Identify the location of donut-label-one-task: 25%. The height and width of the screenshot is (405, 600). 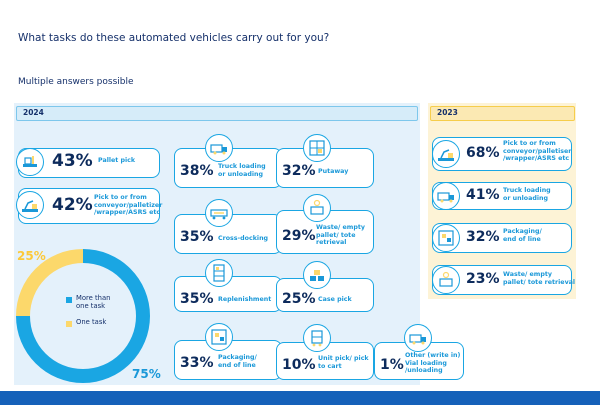
(31, 256).